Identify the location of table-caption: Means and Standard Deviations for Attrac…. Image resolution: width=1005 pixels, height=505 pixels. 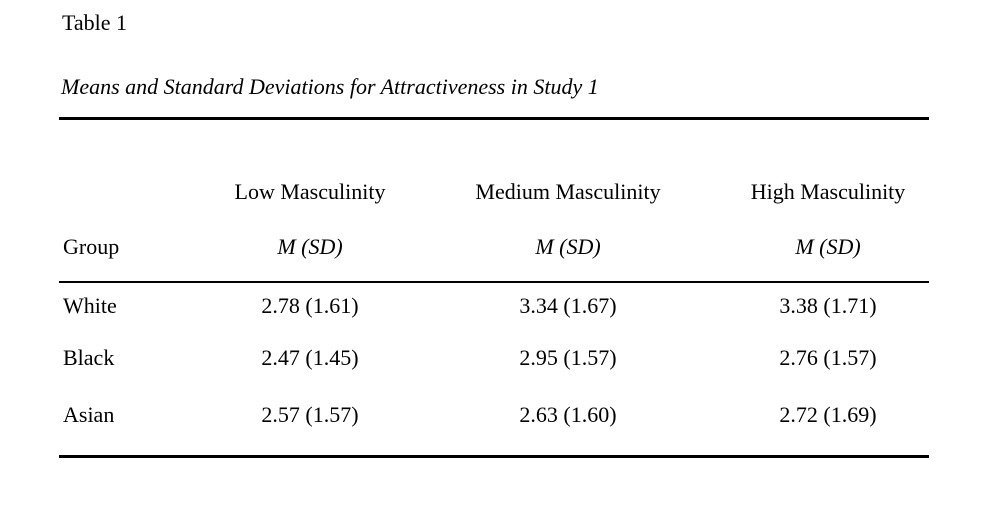
(330, 86).